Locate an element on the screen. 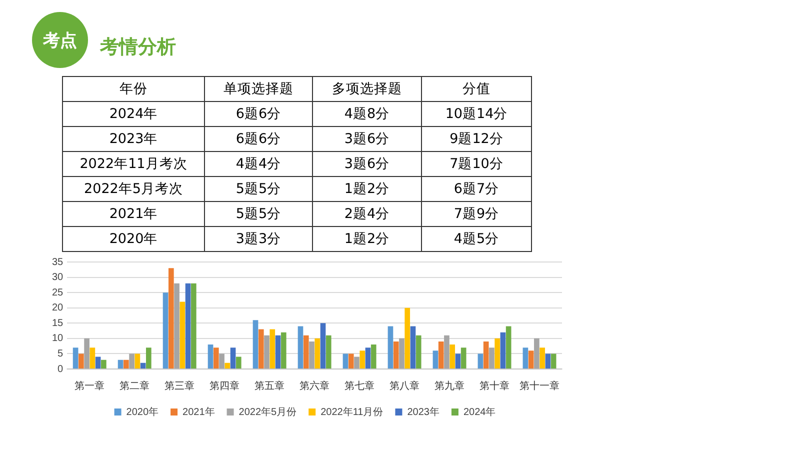 This screenshot has width=800, height=450. text: 1题2分 is located at coordinates (367, 239).